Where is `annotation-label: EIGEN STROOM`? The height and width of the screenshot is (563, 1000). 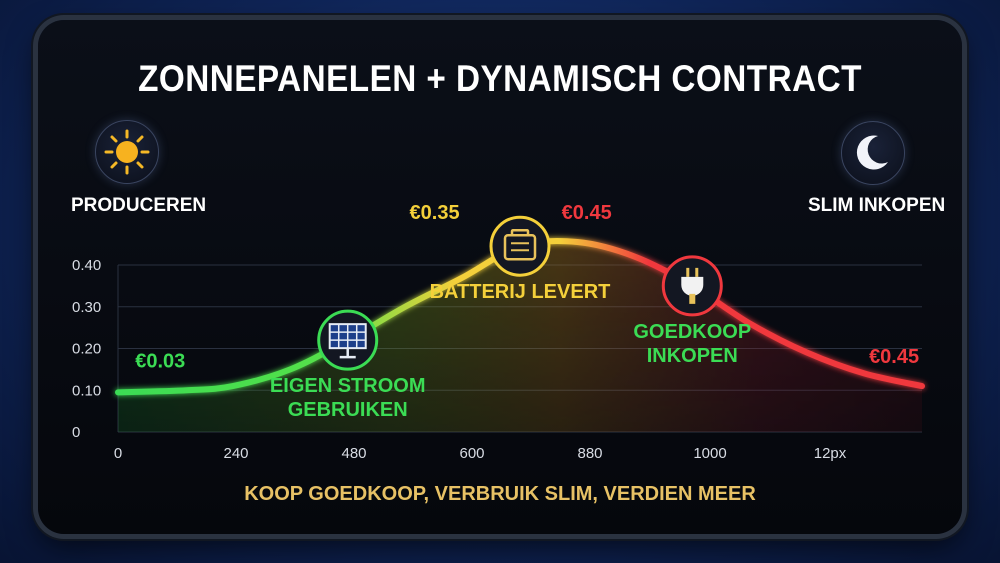
annotation-label: EIGEN STROOM is located at coordinates (348, 386).